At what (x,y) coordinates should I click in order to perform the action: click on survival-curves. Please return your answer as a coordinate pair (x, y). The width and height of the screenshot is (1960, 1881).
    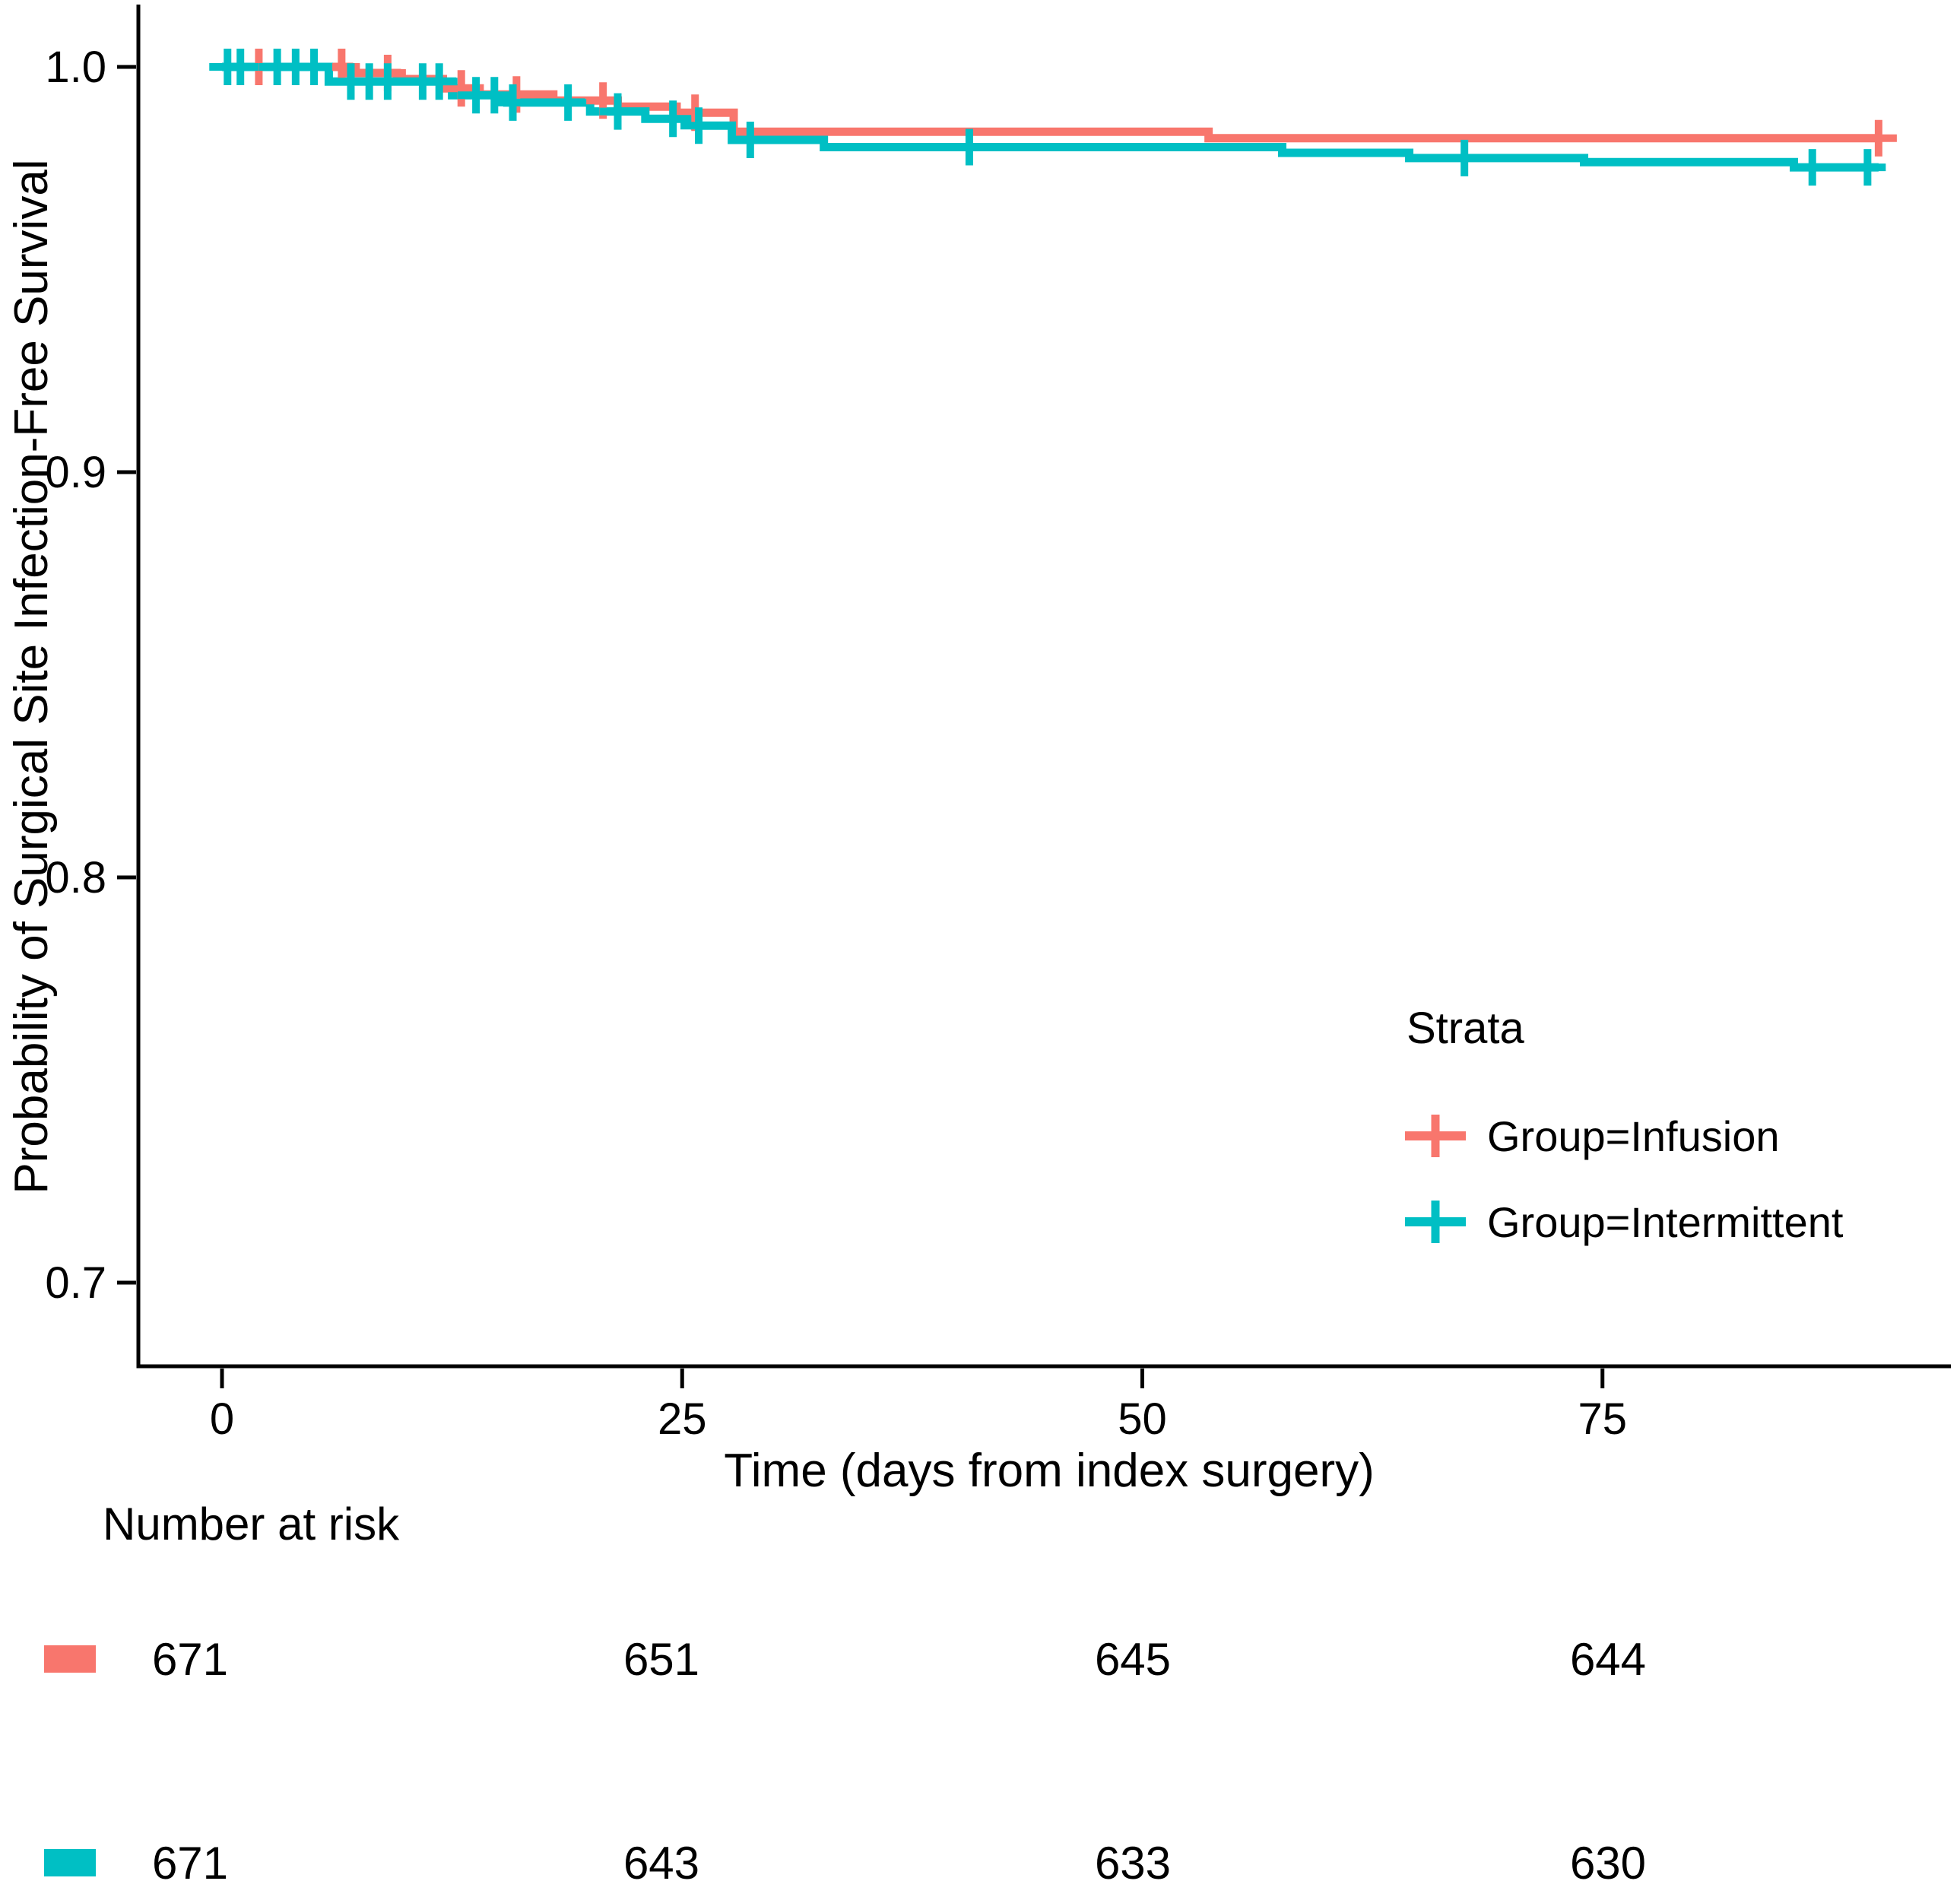
    Looking at the image, I should click on (1050, 117).